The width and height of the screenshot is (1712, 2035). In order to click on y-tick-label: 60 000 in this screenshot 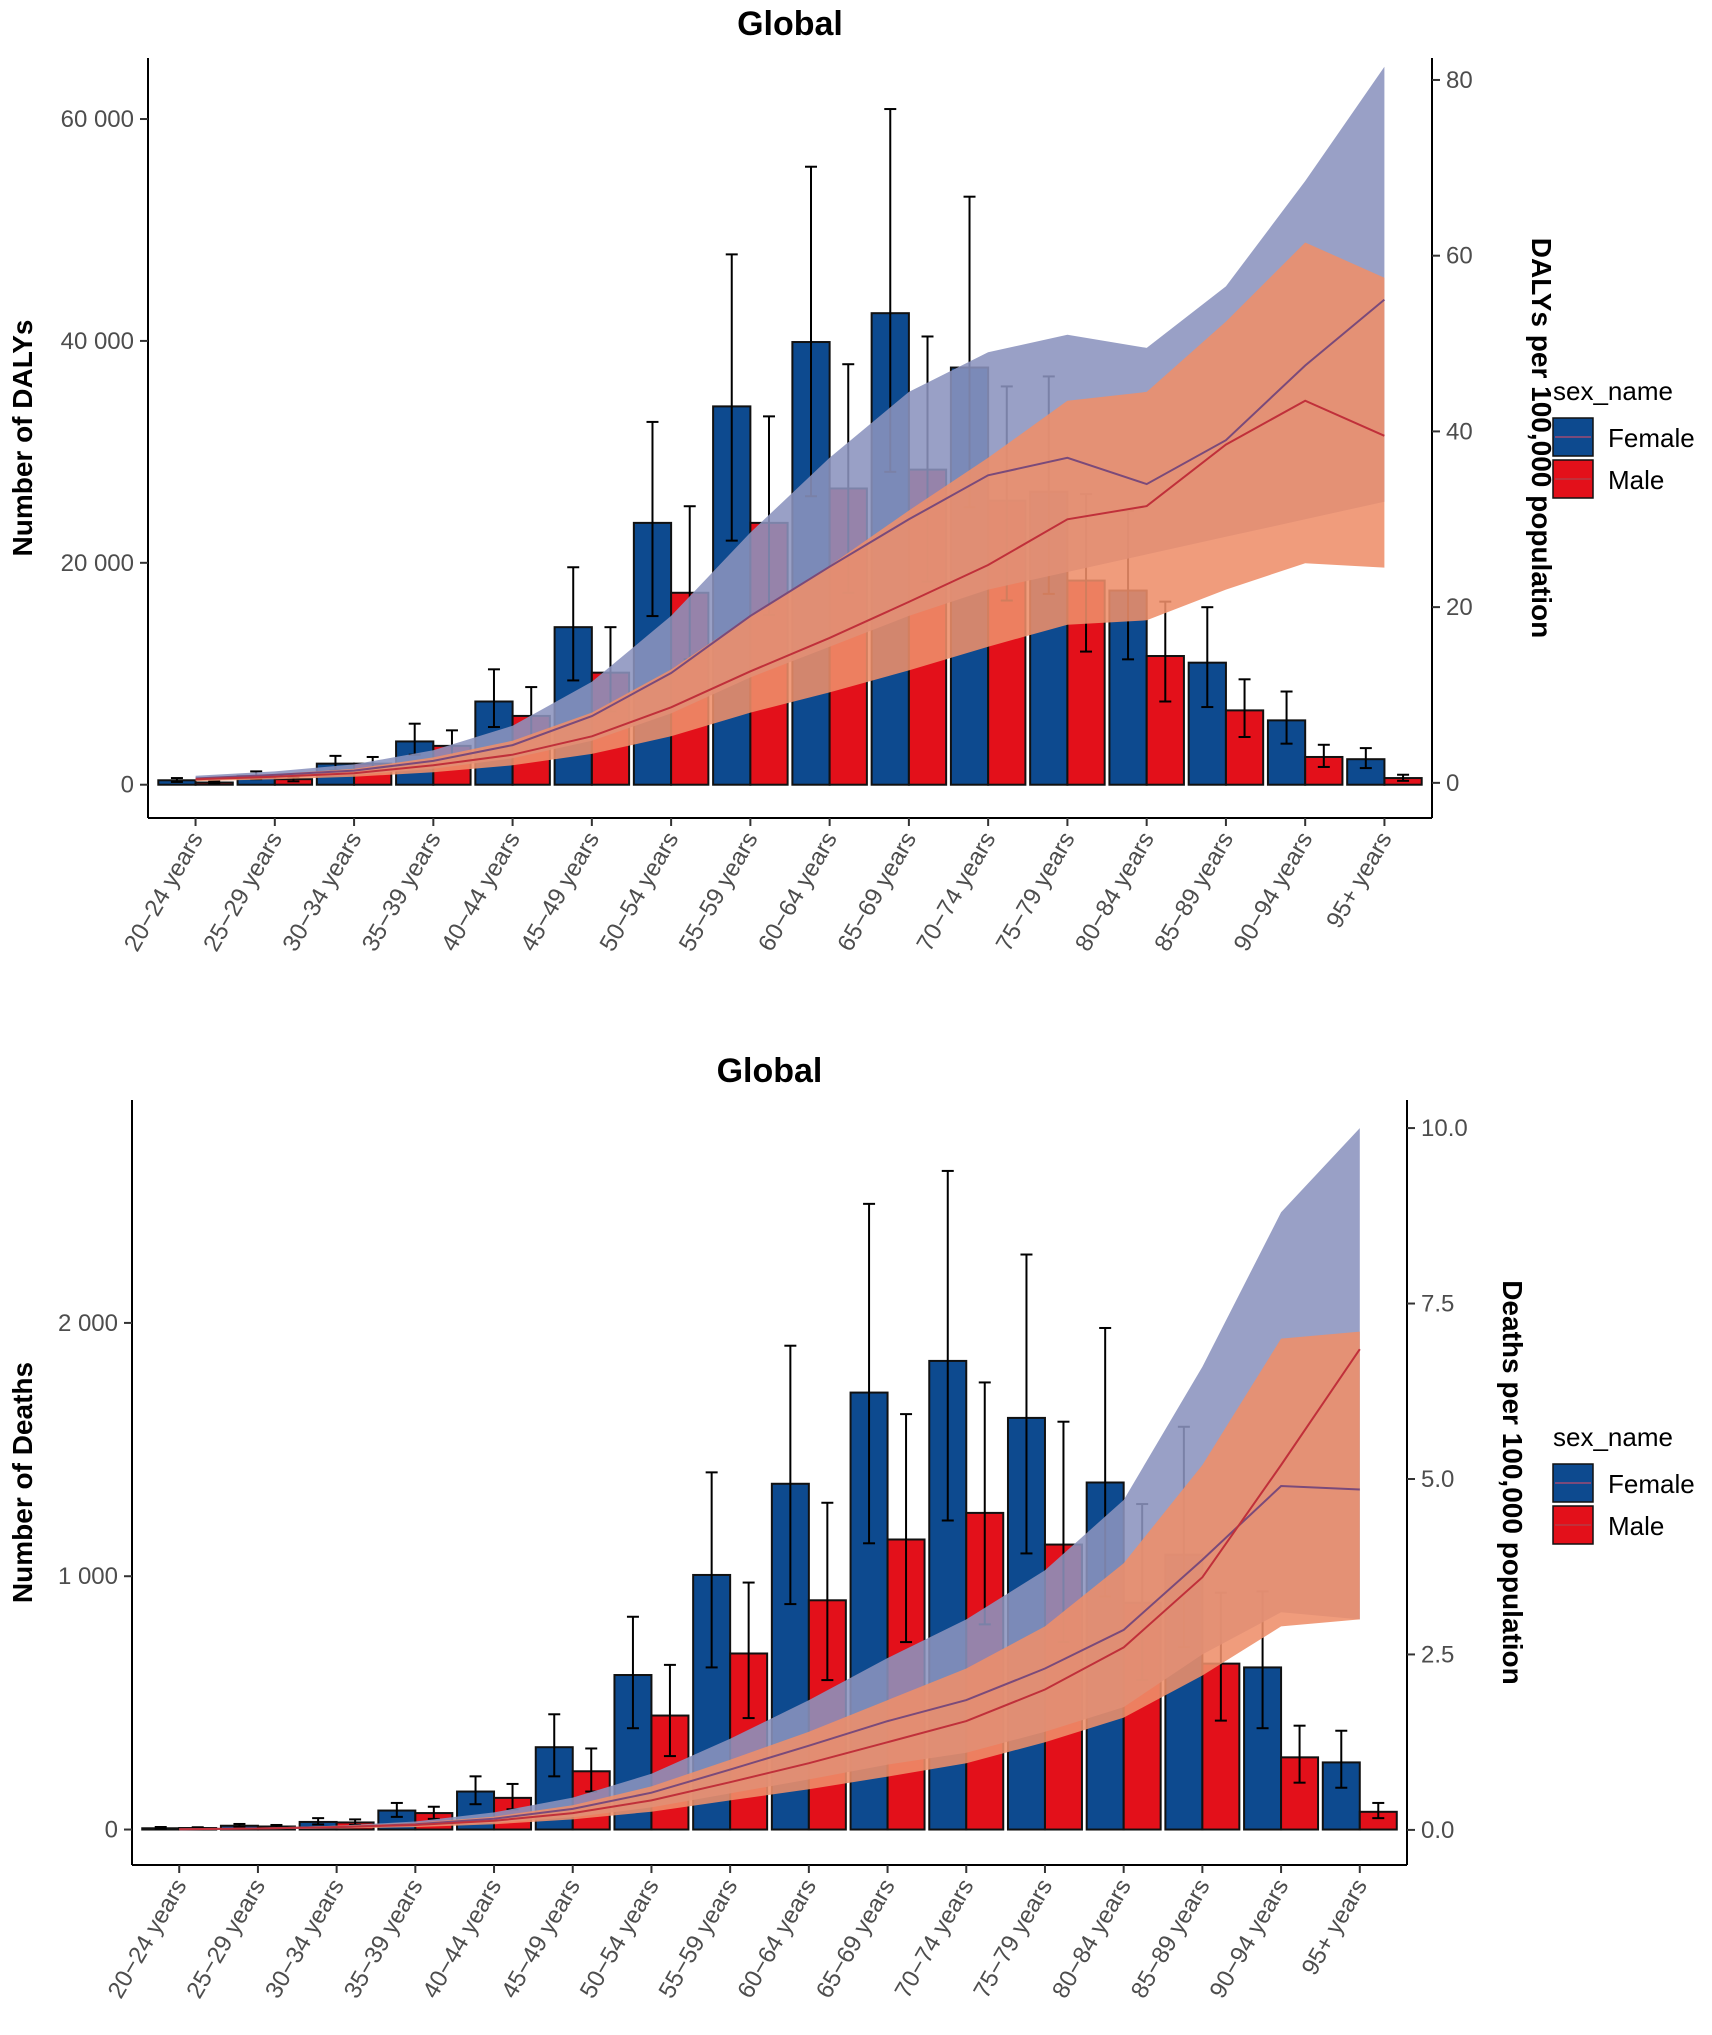, I will do `click(97, 119)`.